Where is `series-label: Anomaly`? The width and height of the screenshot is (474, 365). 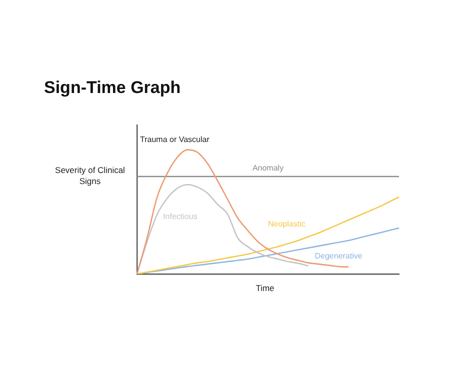
series-label: Anomaly is located at coordinates (268, 168).